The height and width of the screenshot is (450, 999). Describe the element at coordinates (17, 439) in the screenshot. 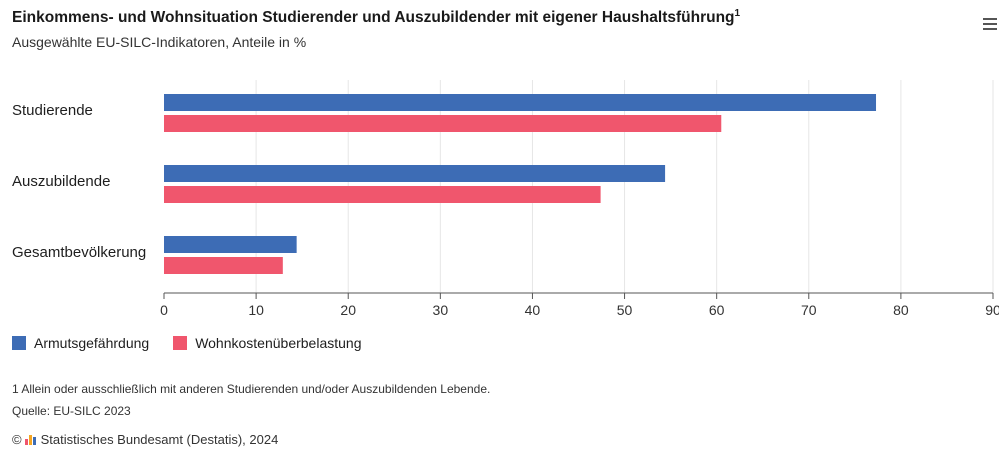

I see `copyright-symbol: ©` at that location.